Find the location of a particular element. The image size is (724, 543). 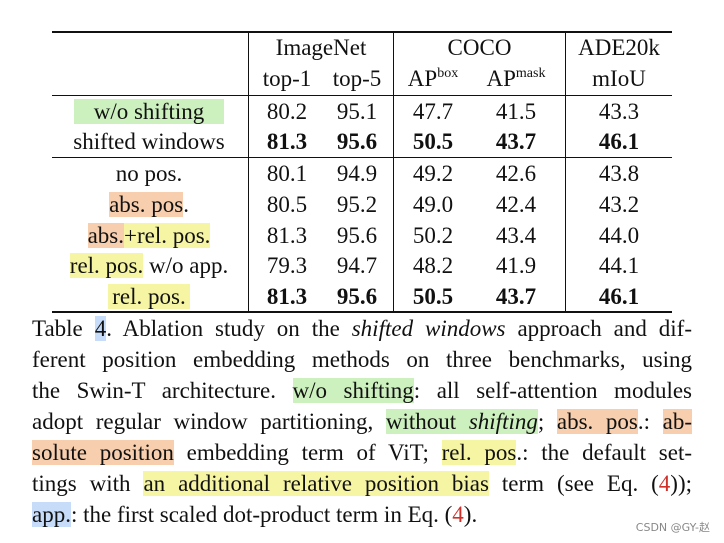

header-coco: COCO is located at coordinates (479, 47).